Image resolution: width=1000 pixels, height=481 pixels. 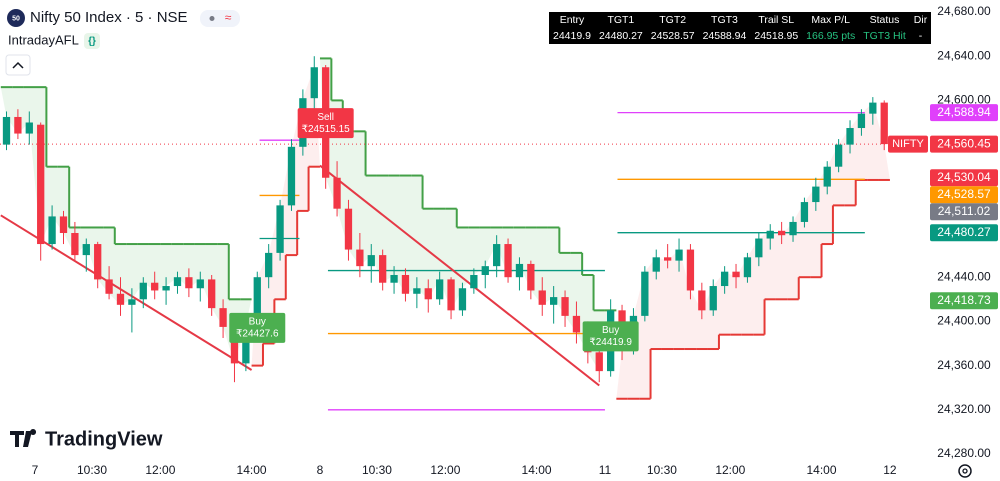 What do you see at coordinates (672, 36) in the screenshot?
I see `table-cell: 24528.57` at bounding box center [672, 36].